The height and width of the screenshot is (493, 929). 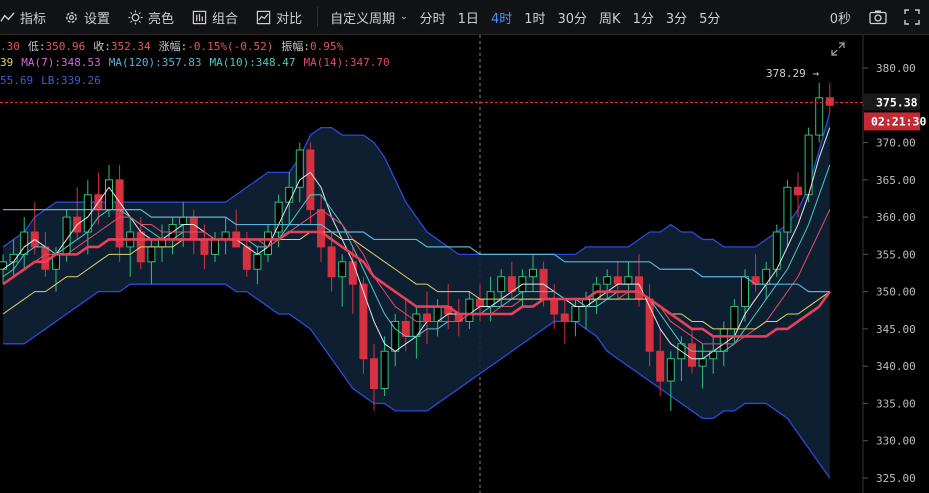 What do you see at coordinates (289, 19) in the screenshot?
I see `compare-label: 对比` at bounding box center [289, 19].